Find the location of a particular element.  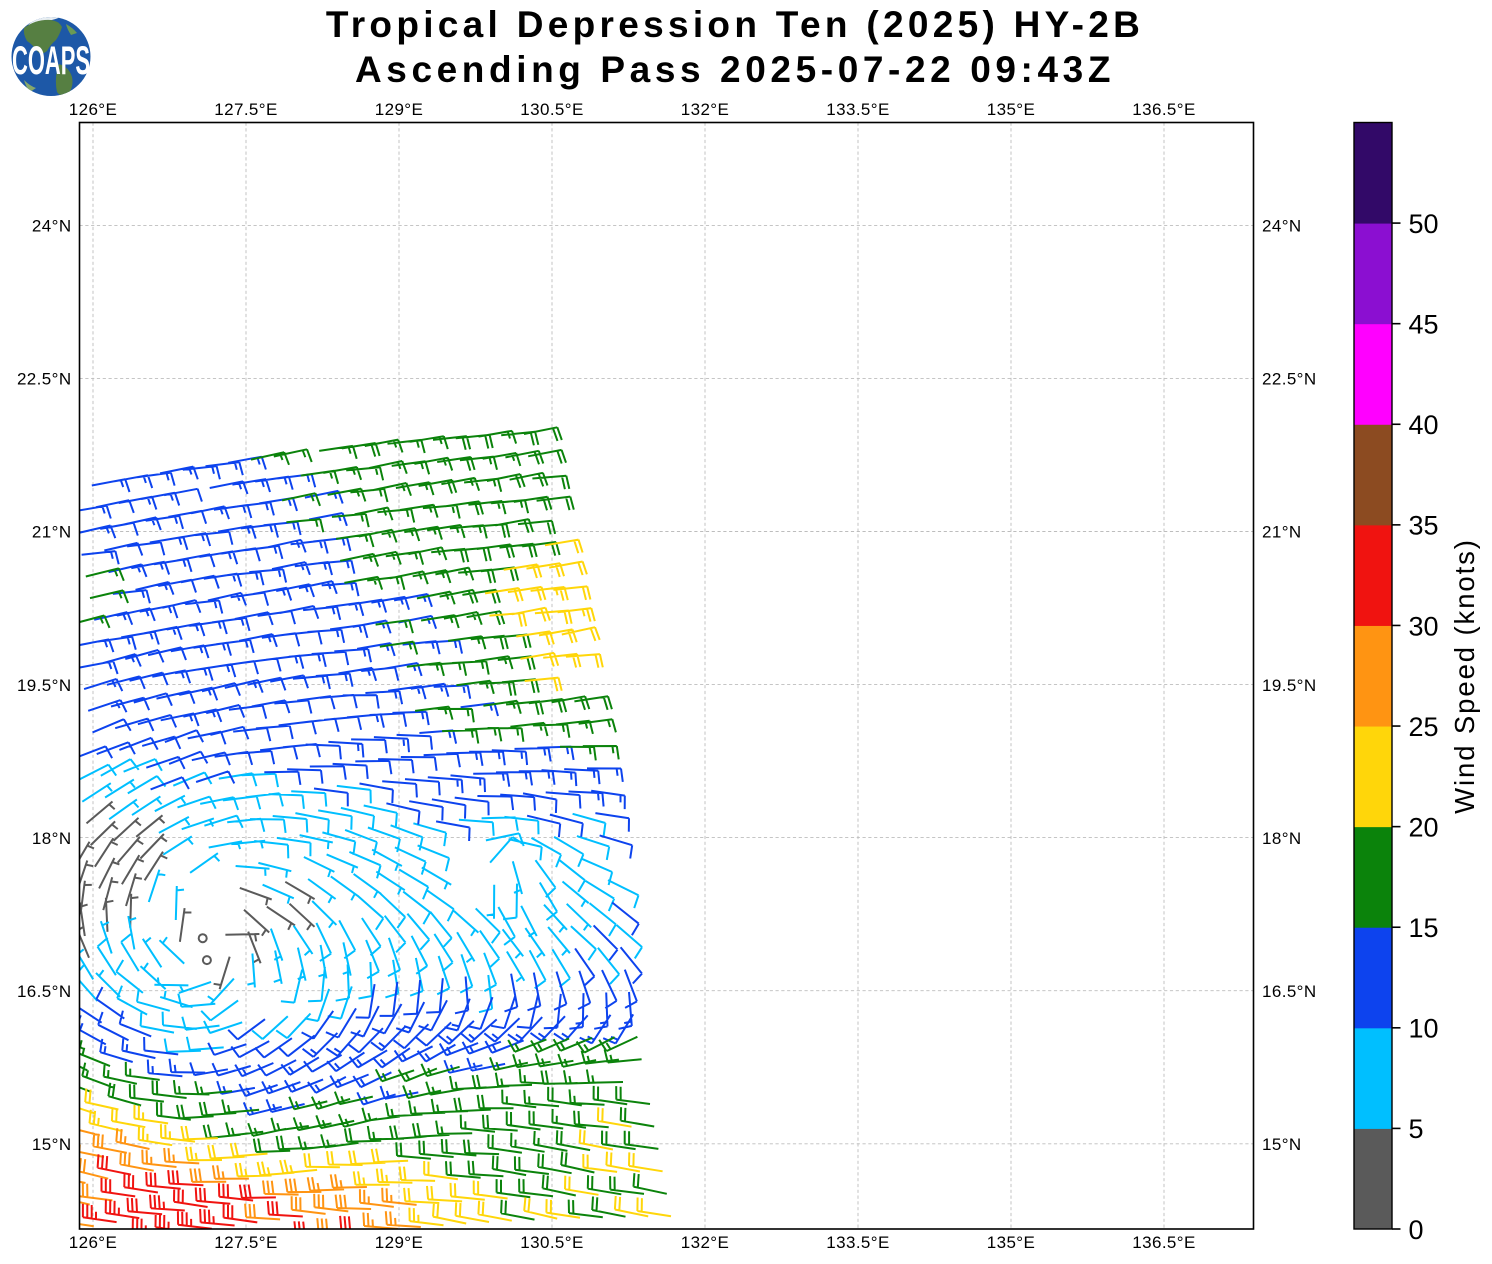

svg-text: 25 is located at coordinates (1424, 727).